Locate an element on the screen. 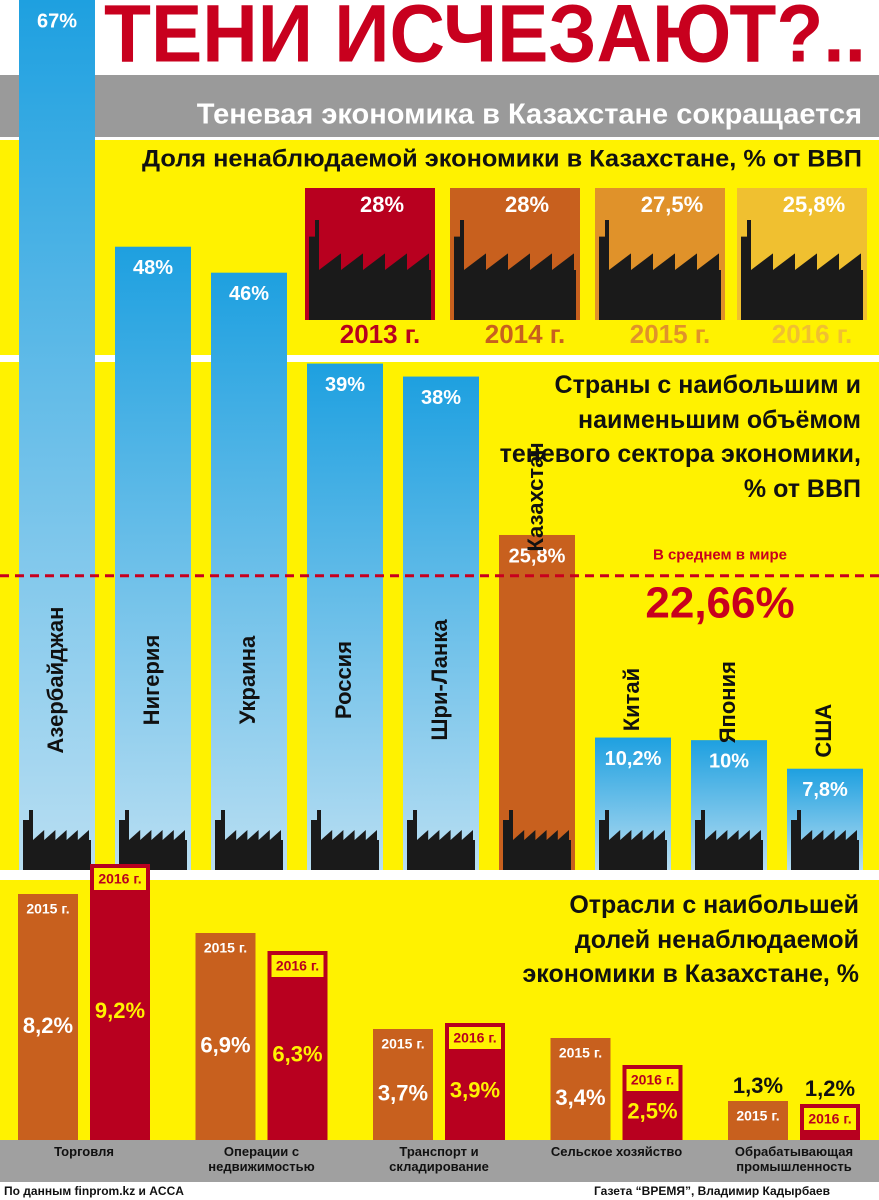  category-label: Транспорт и складирование is located at coordinates (439, 1159).